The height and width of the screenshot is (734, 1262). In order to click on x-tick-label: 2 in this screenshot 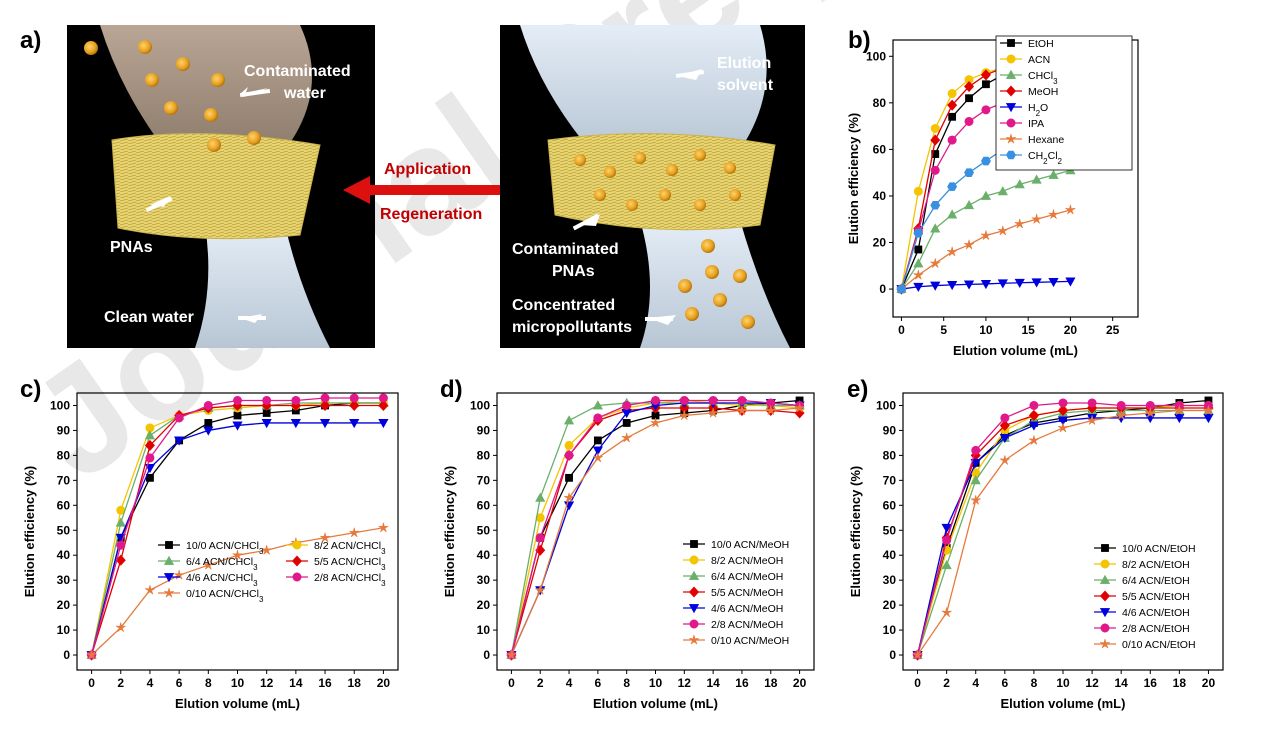, I will do `click(120, 683)`.